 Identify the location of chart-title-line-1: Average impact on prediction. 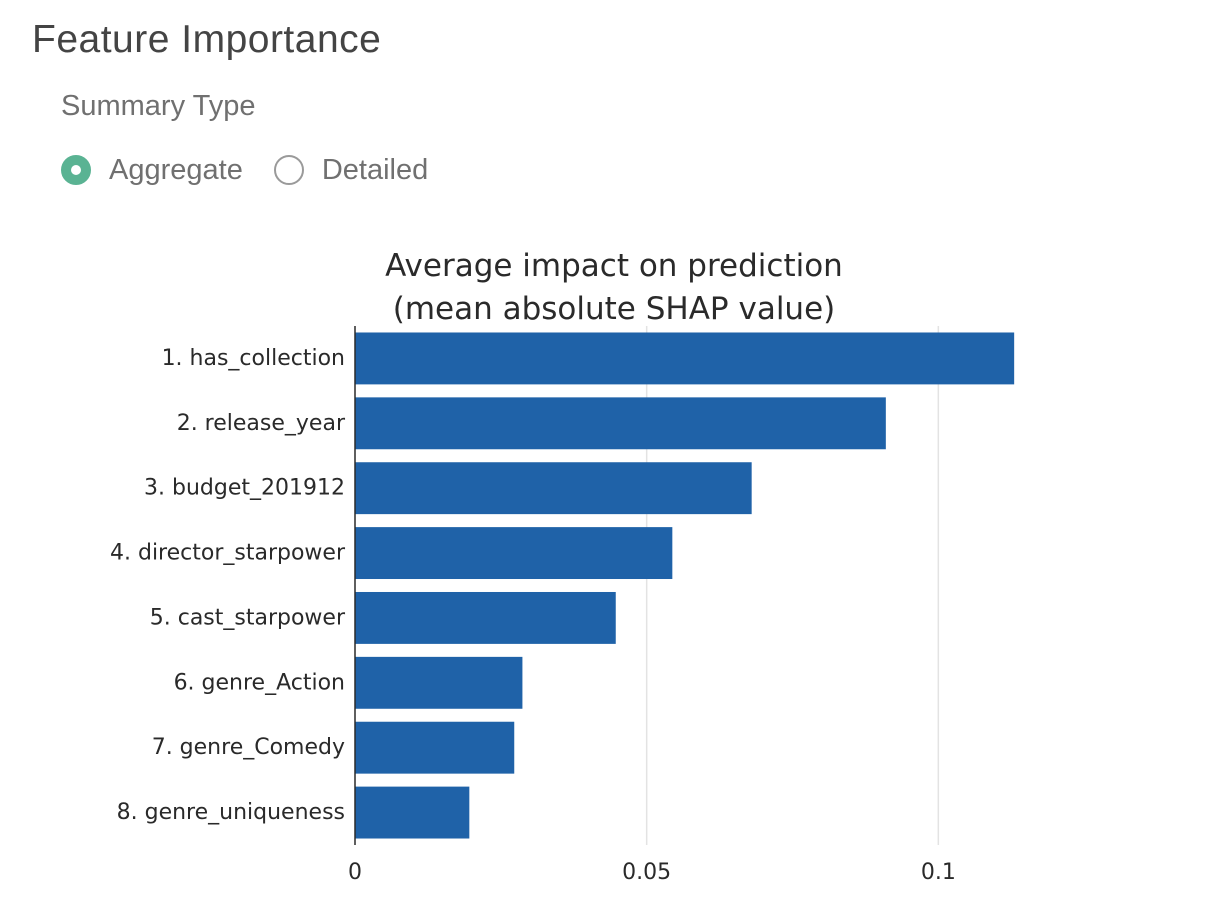
(614, 266).